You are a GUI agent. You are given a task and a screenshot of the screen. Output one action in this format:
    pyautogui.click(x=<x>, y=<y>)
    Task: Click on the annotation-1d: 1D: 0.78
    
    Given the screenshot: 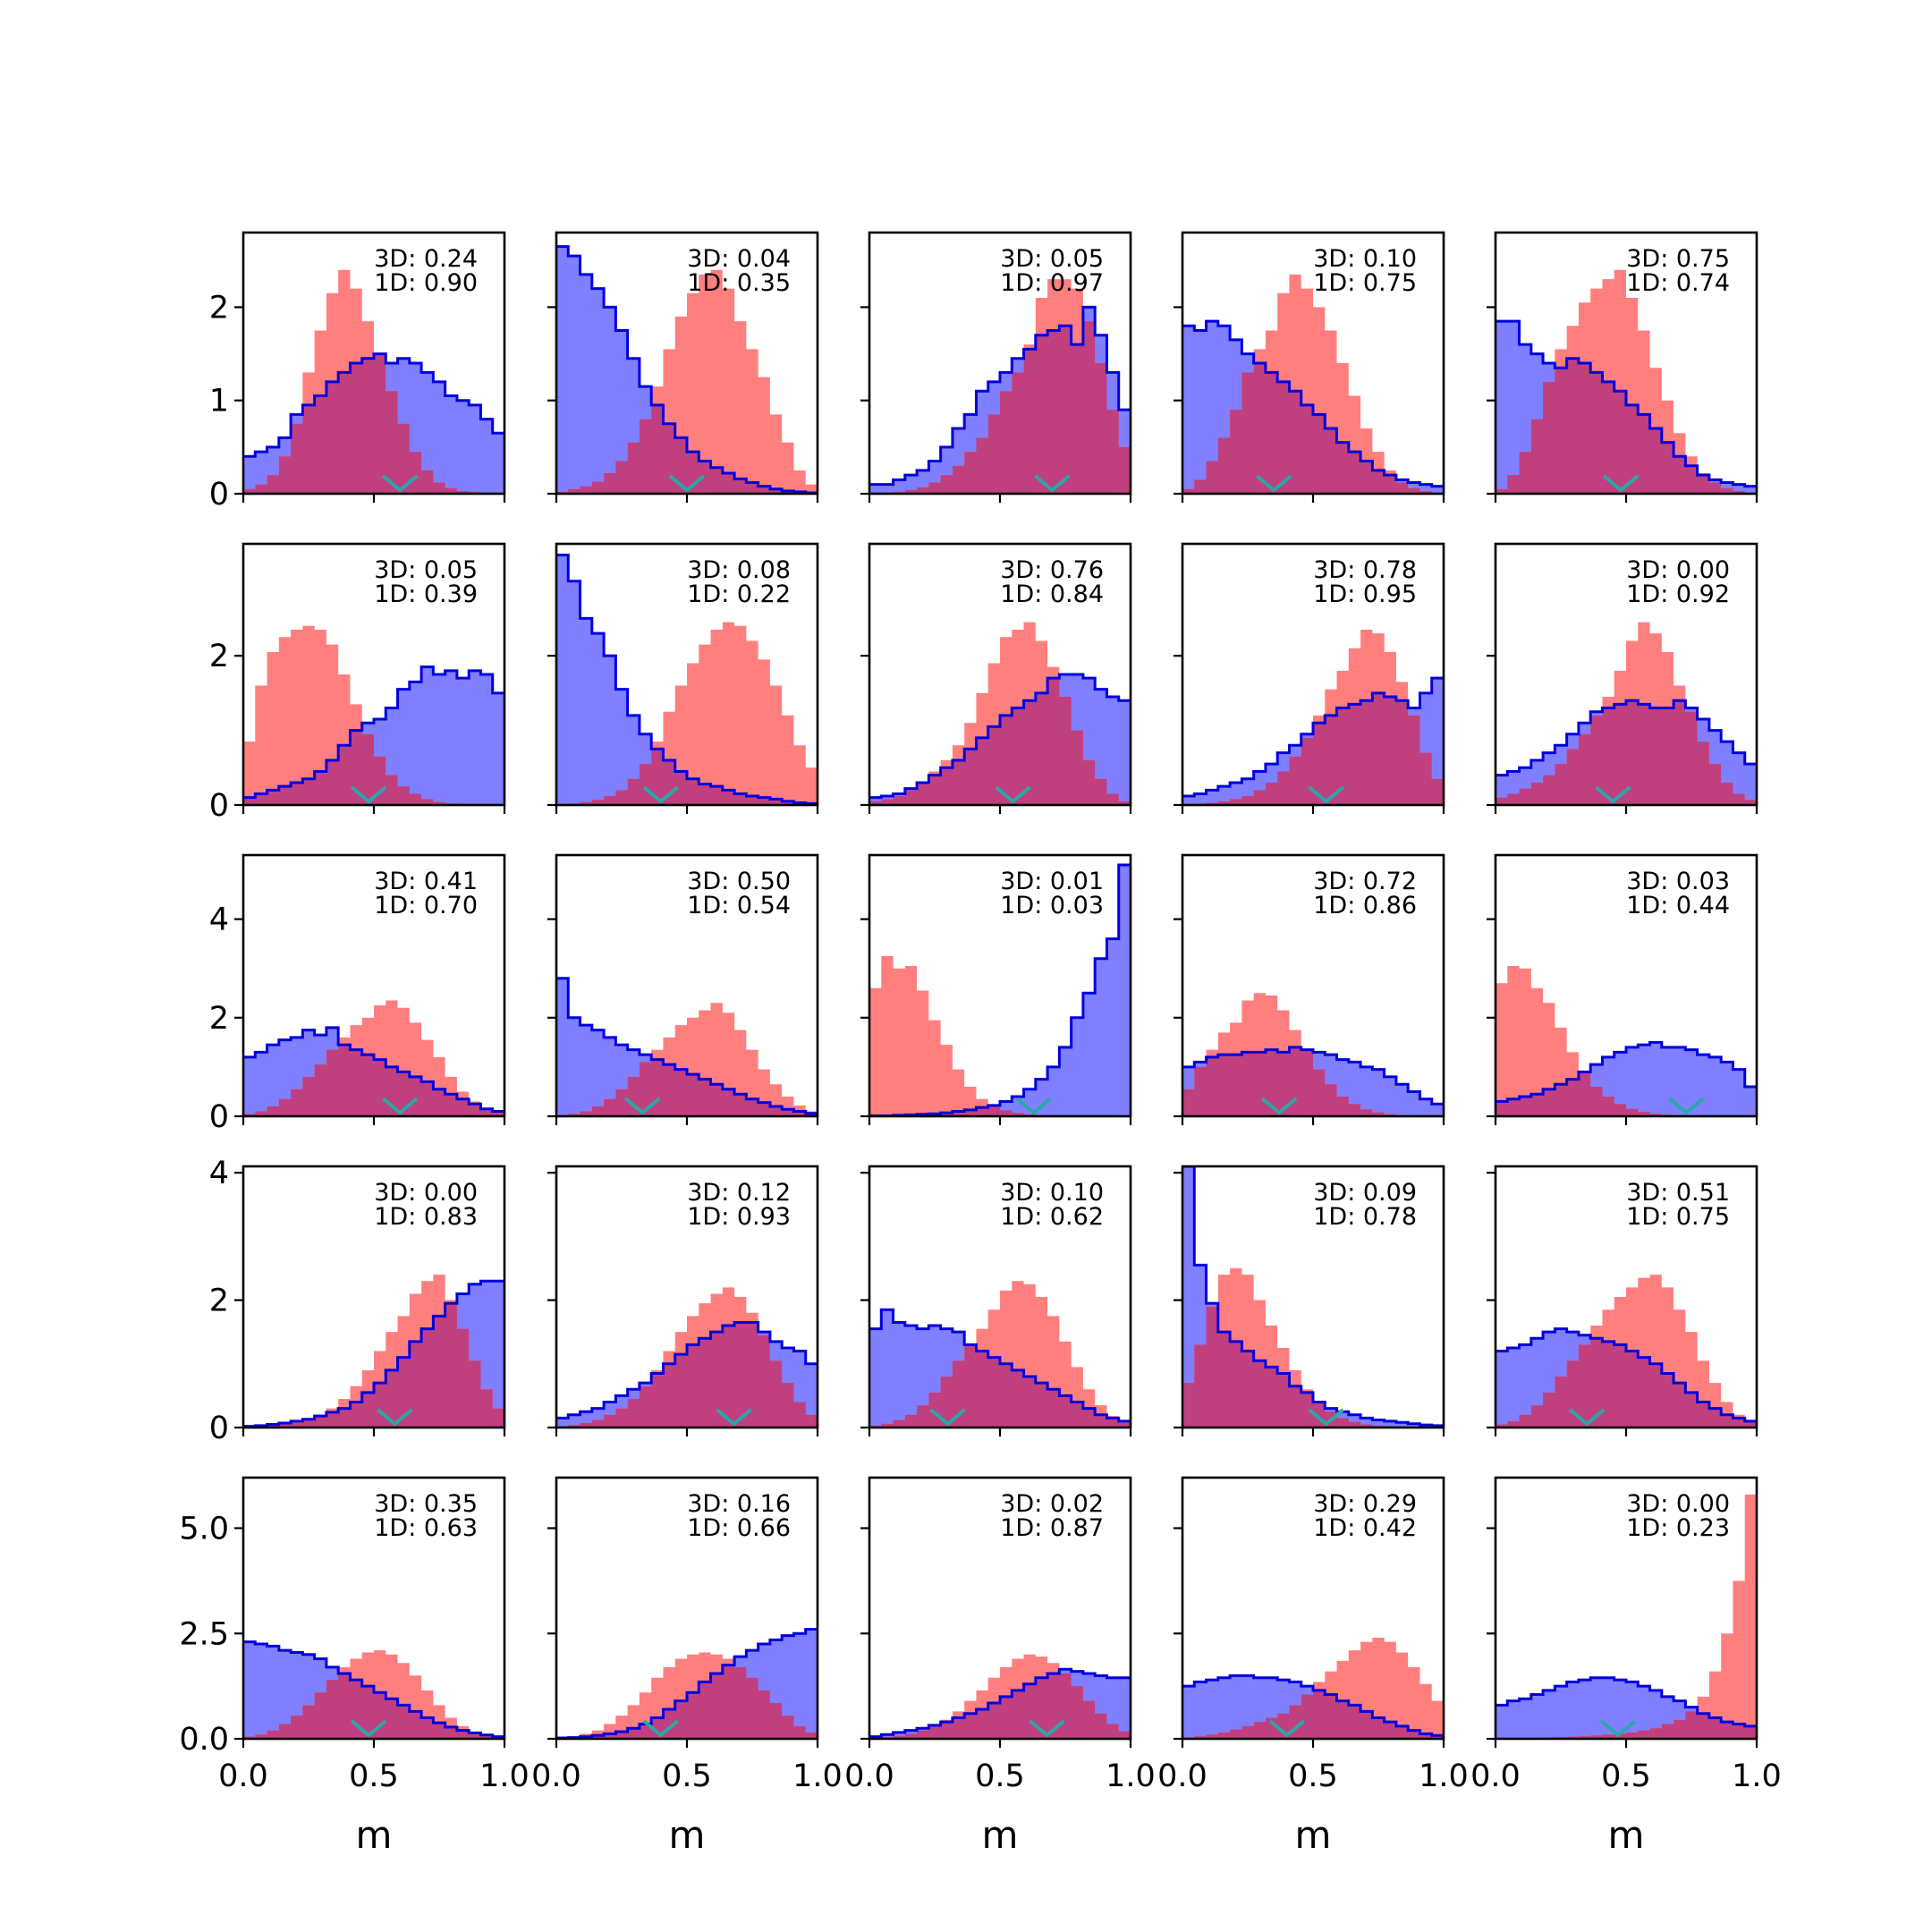 What is the action you would take?
    pyautogui.click(x=1365, y=1217)
    